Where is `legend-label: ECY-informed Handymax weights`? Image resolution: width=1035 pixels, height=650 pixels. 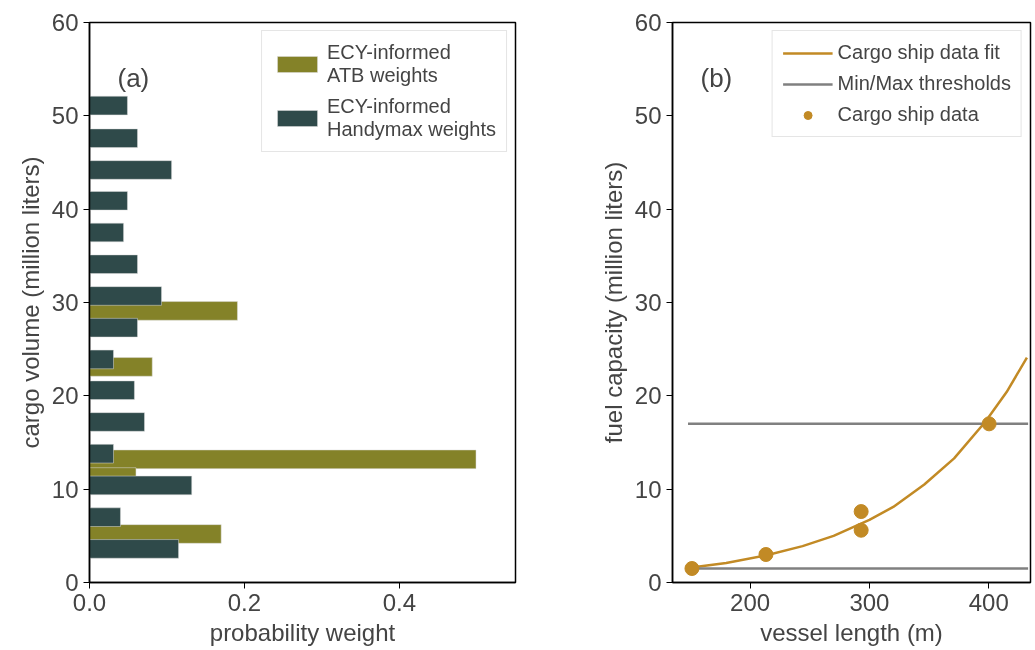
legend-label: ECY-informed Handymax weights is located at coordinates (411, 118).